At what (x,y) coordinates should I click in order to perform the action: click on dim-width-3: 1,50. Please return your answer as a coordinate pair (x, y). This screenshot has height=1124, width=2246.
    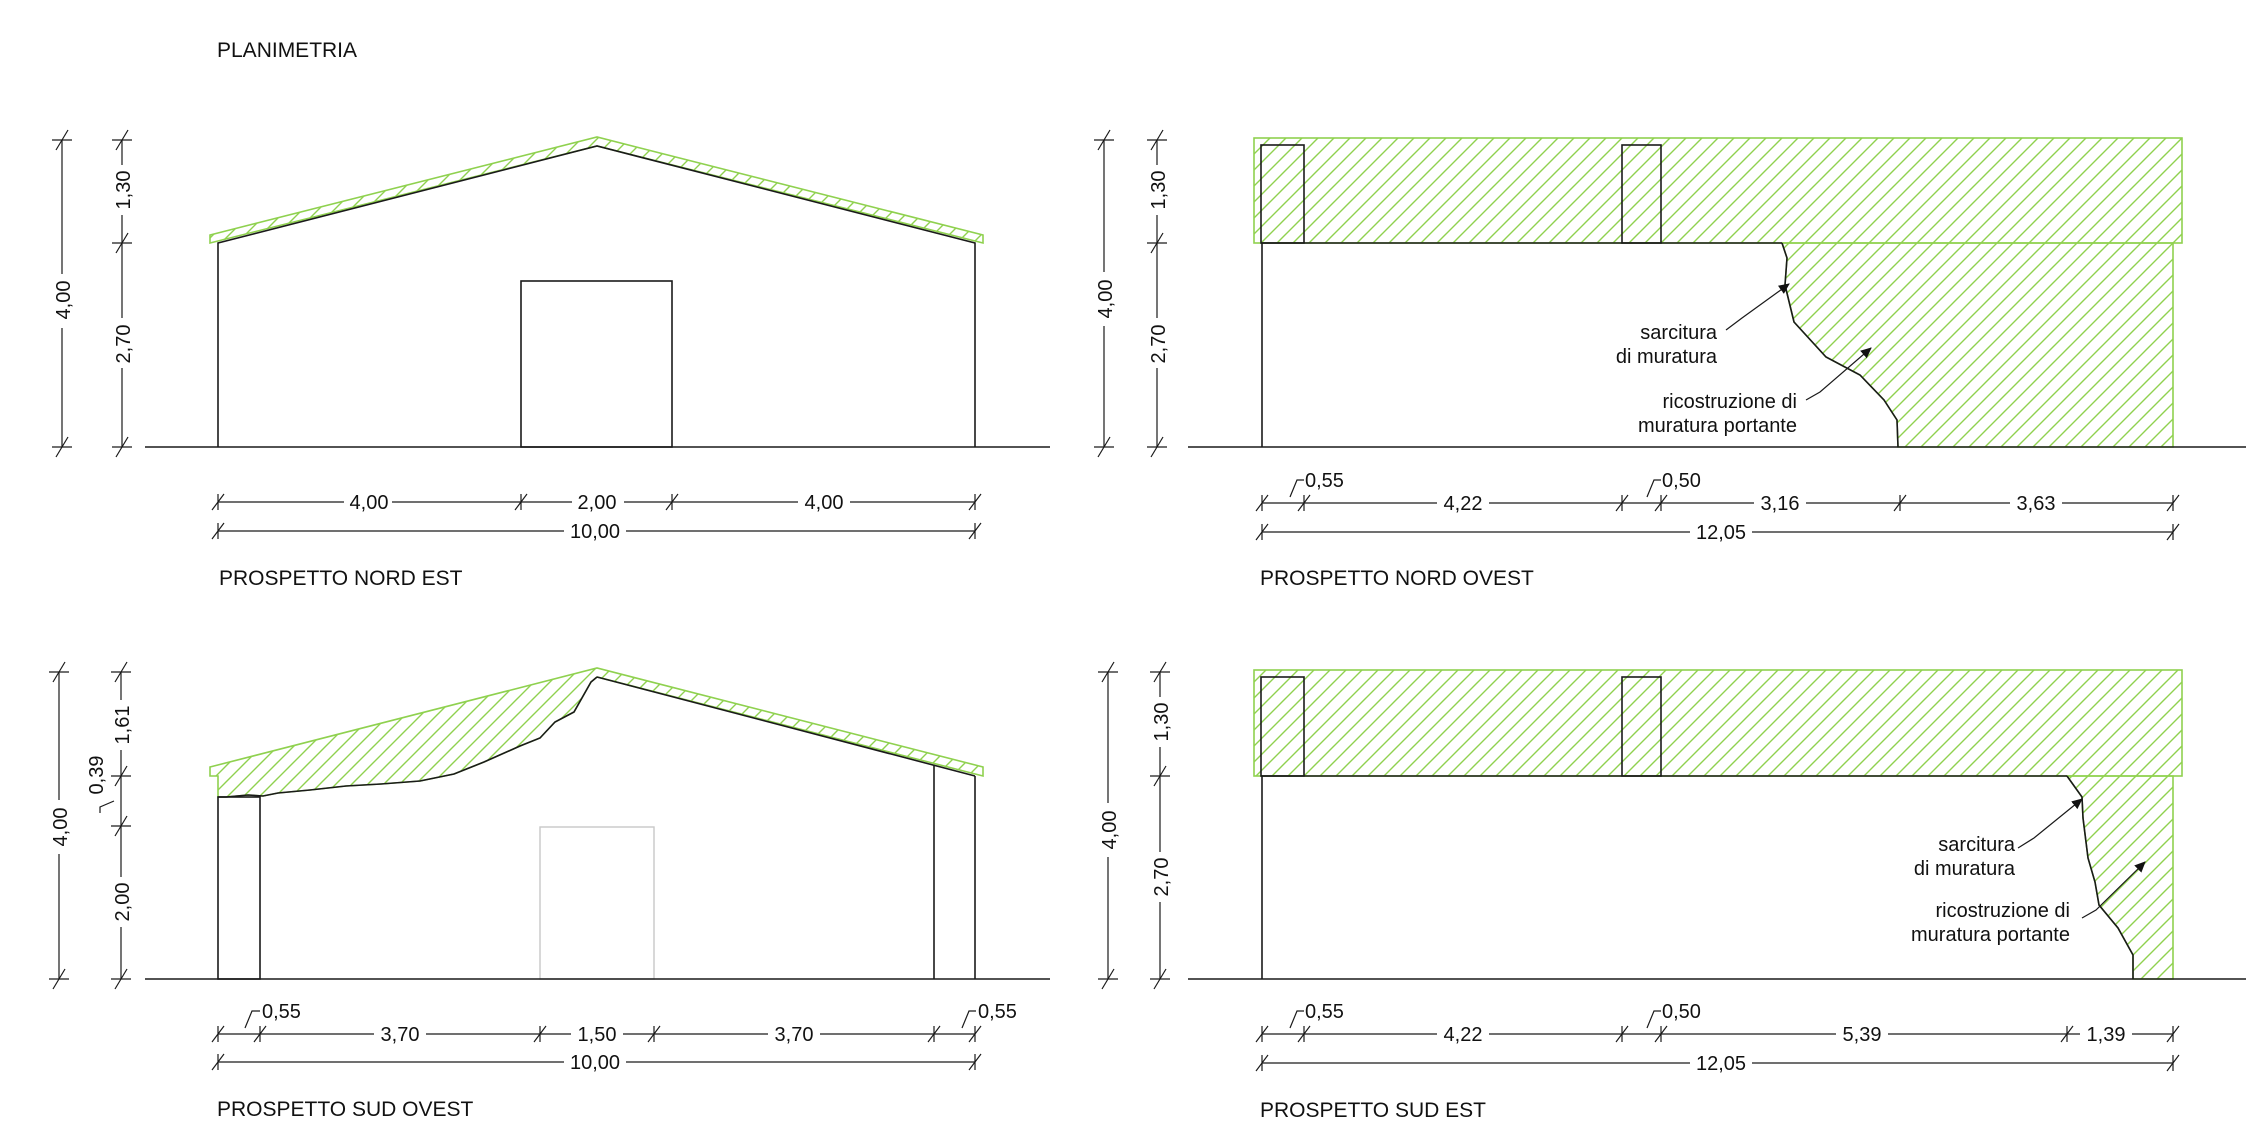
    Looking at the image, I should click on (597, 1035).